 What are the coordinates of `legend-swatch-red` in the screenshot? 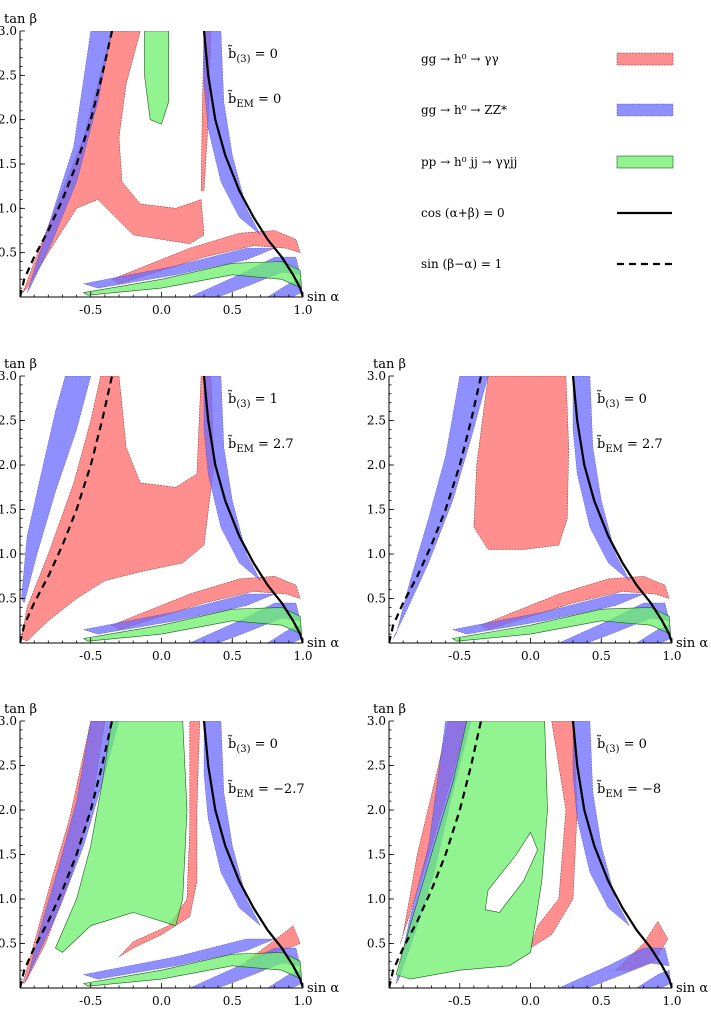 It's located at (645, 59).